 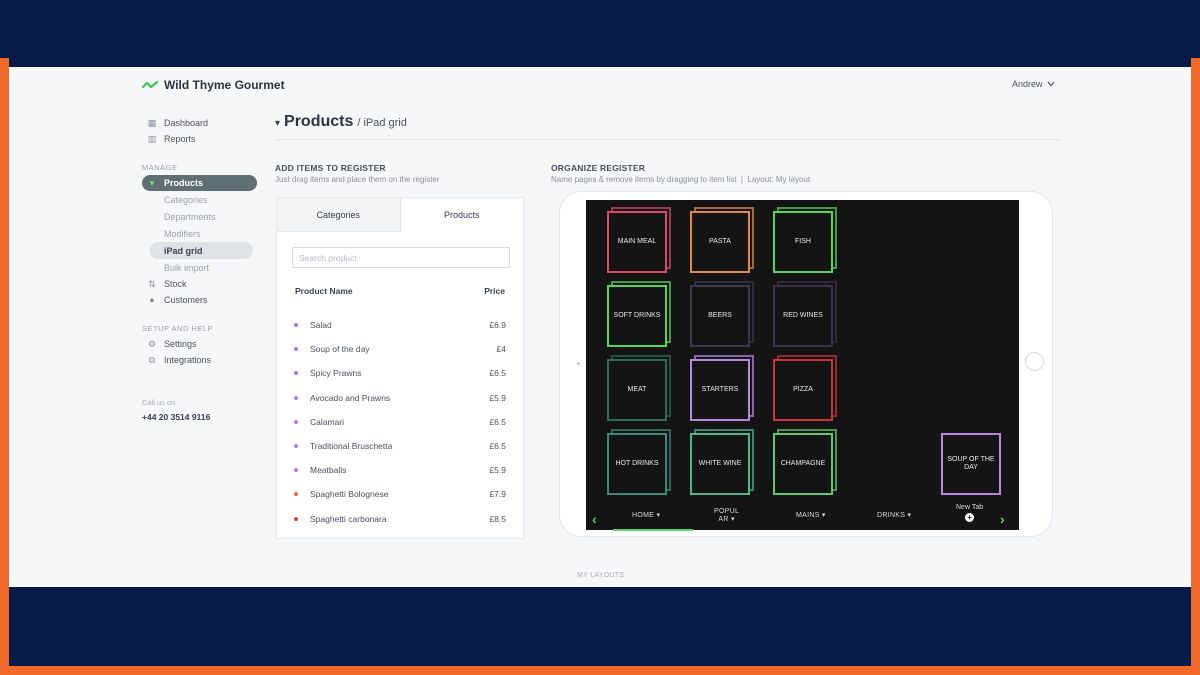 I want to click on register-tile: HOT DRINKS, so click(x=637, y=464).